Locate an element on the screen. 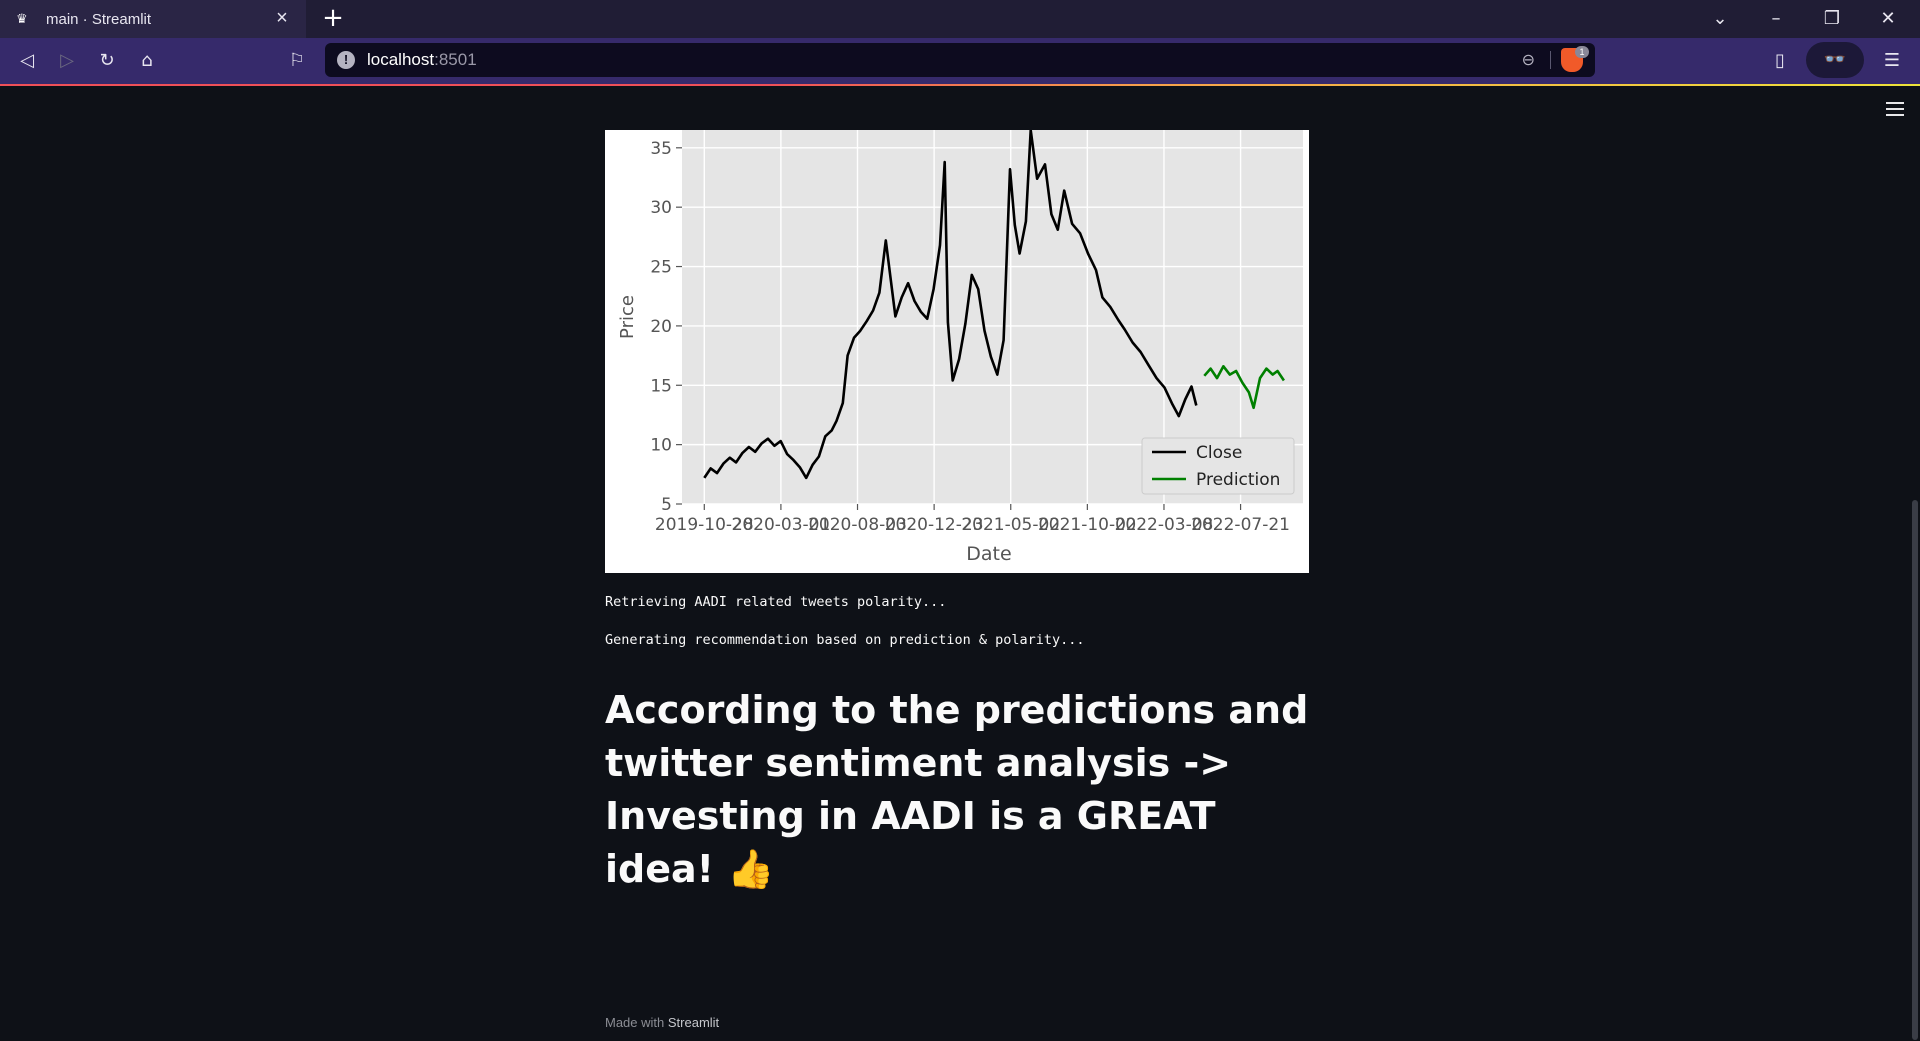 Image resolution: width=1920 pixels, height=1041 pixels. x-axis-label: Date is located at coordinates (988, 554).